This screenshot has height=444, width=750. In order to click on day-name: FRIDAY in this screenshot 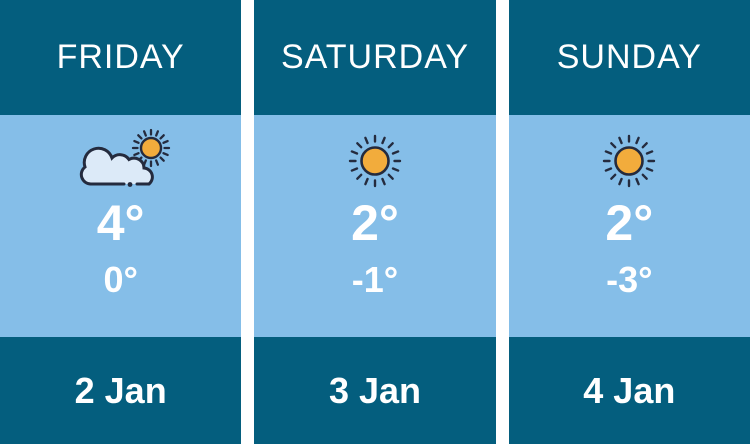, I will do `click(121, 57)`.